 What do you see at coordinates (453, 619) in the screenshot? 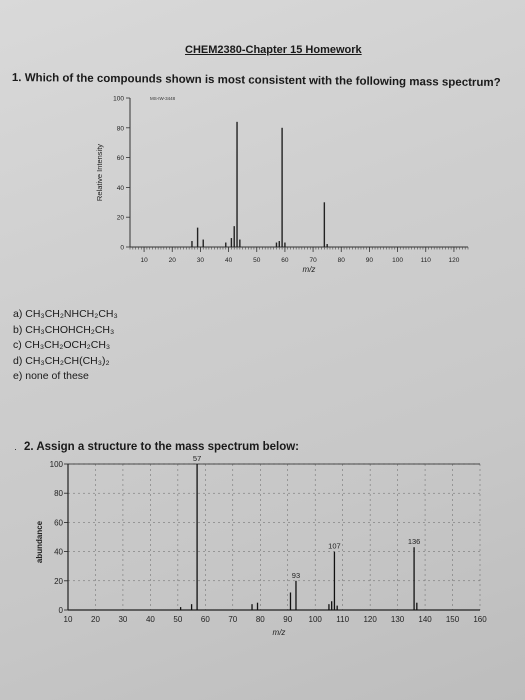
I see `x-tick-label: 150` at bounding box center [453, 619].